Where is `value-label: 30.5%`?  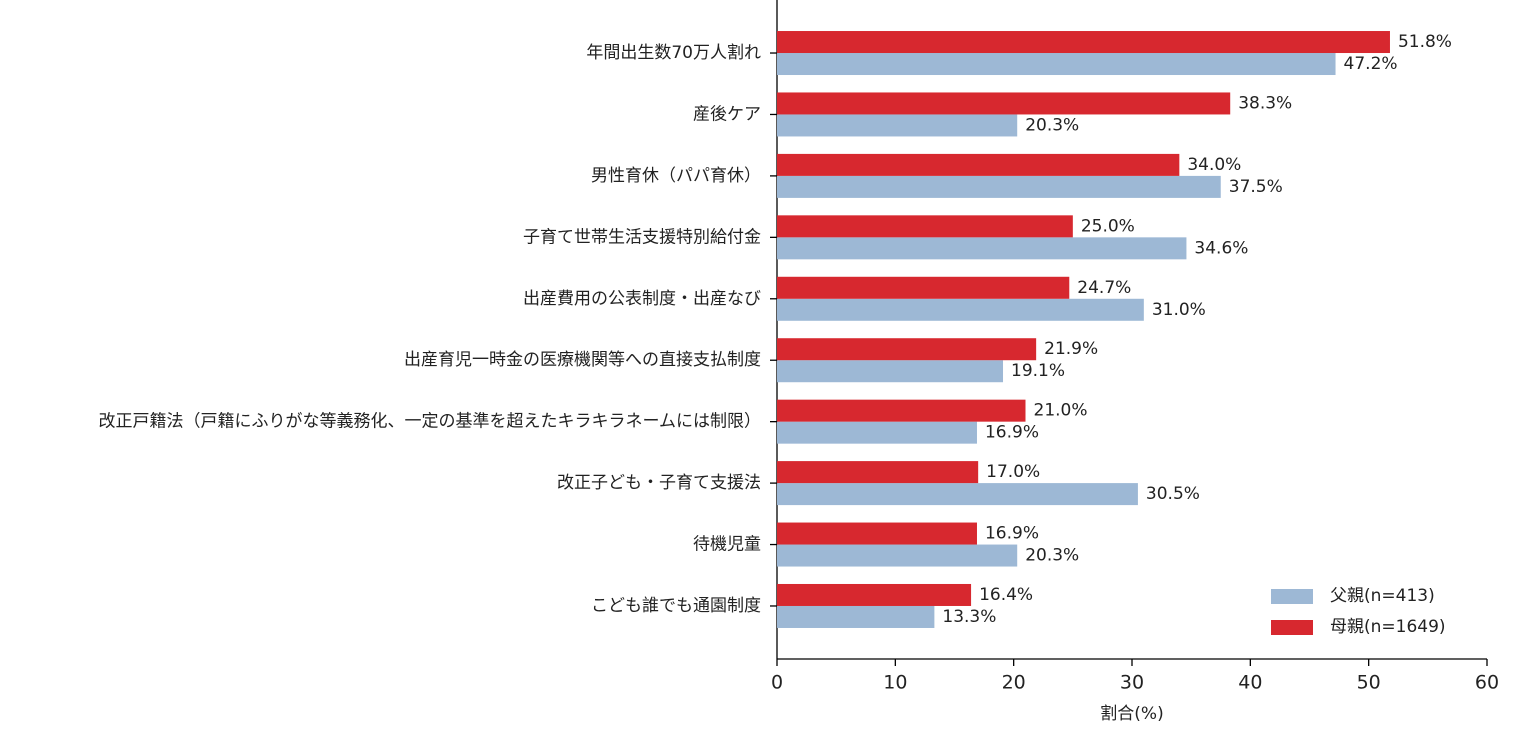 value-label: 30.5% is located at coordinates (1173, 494).